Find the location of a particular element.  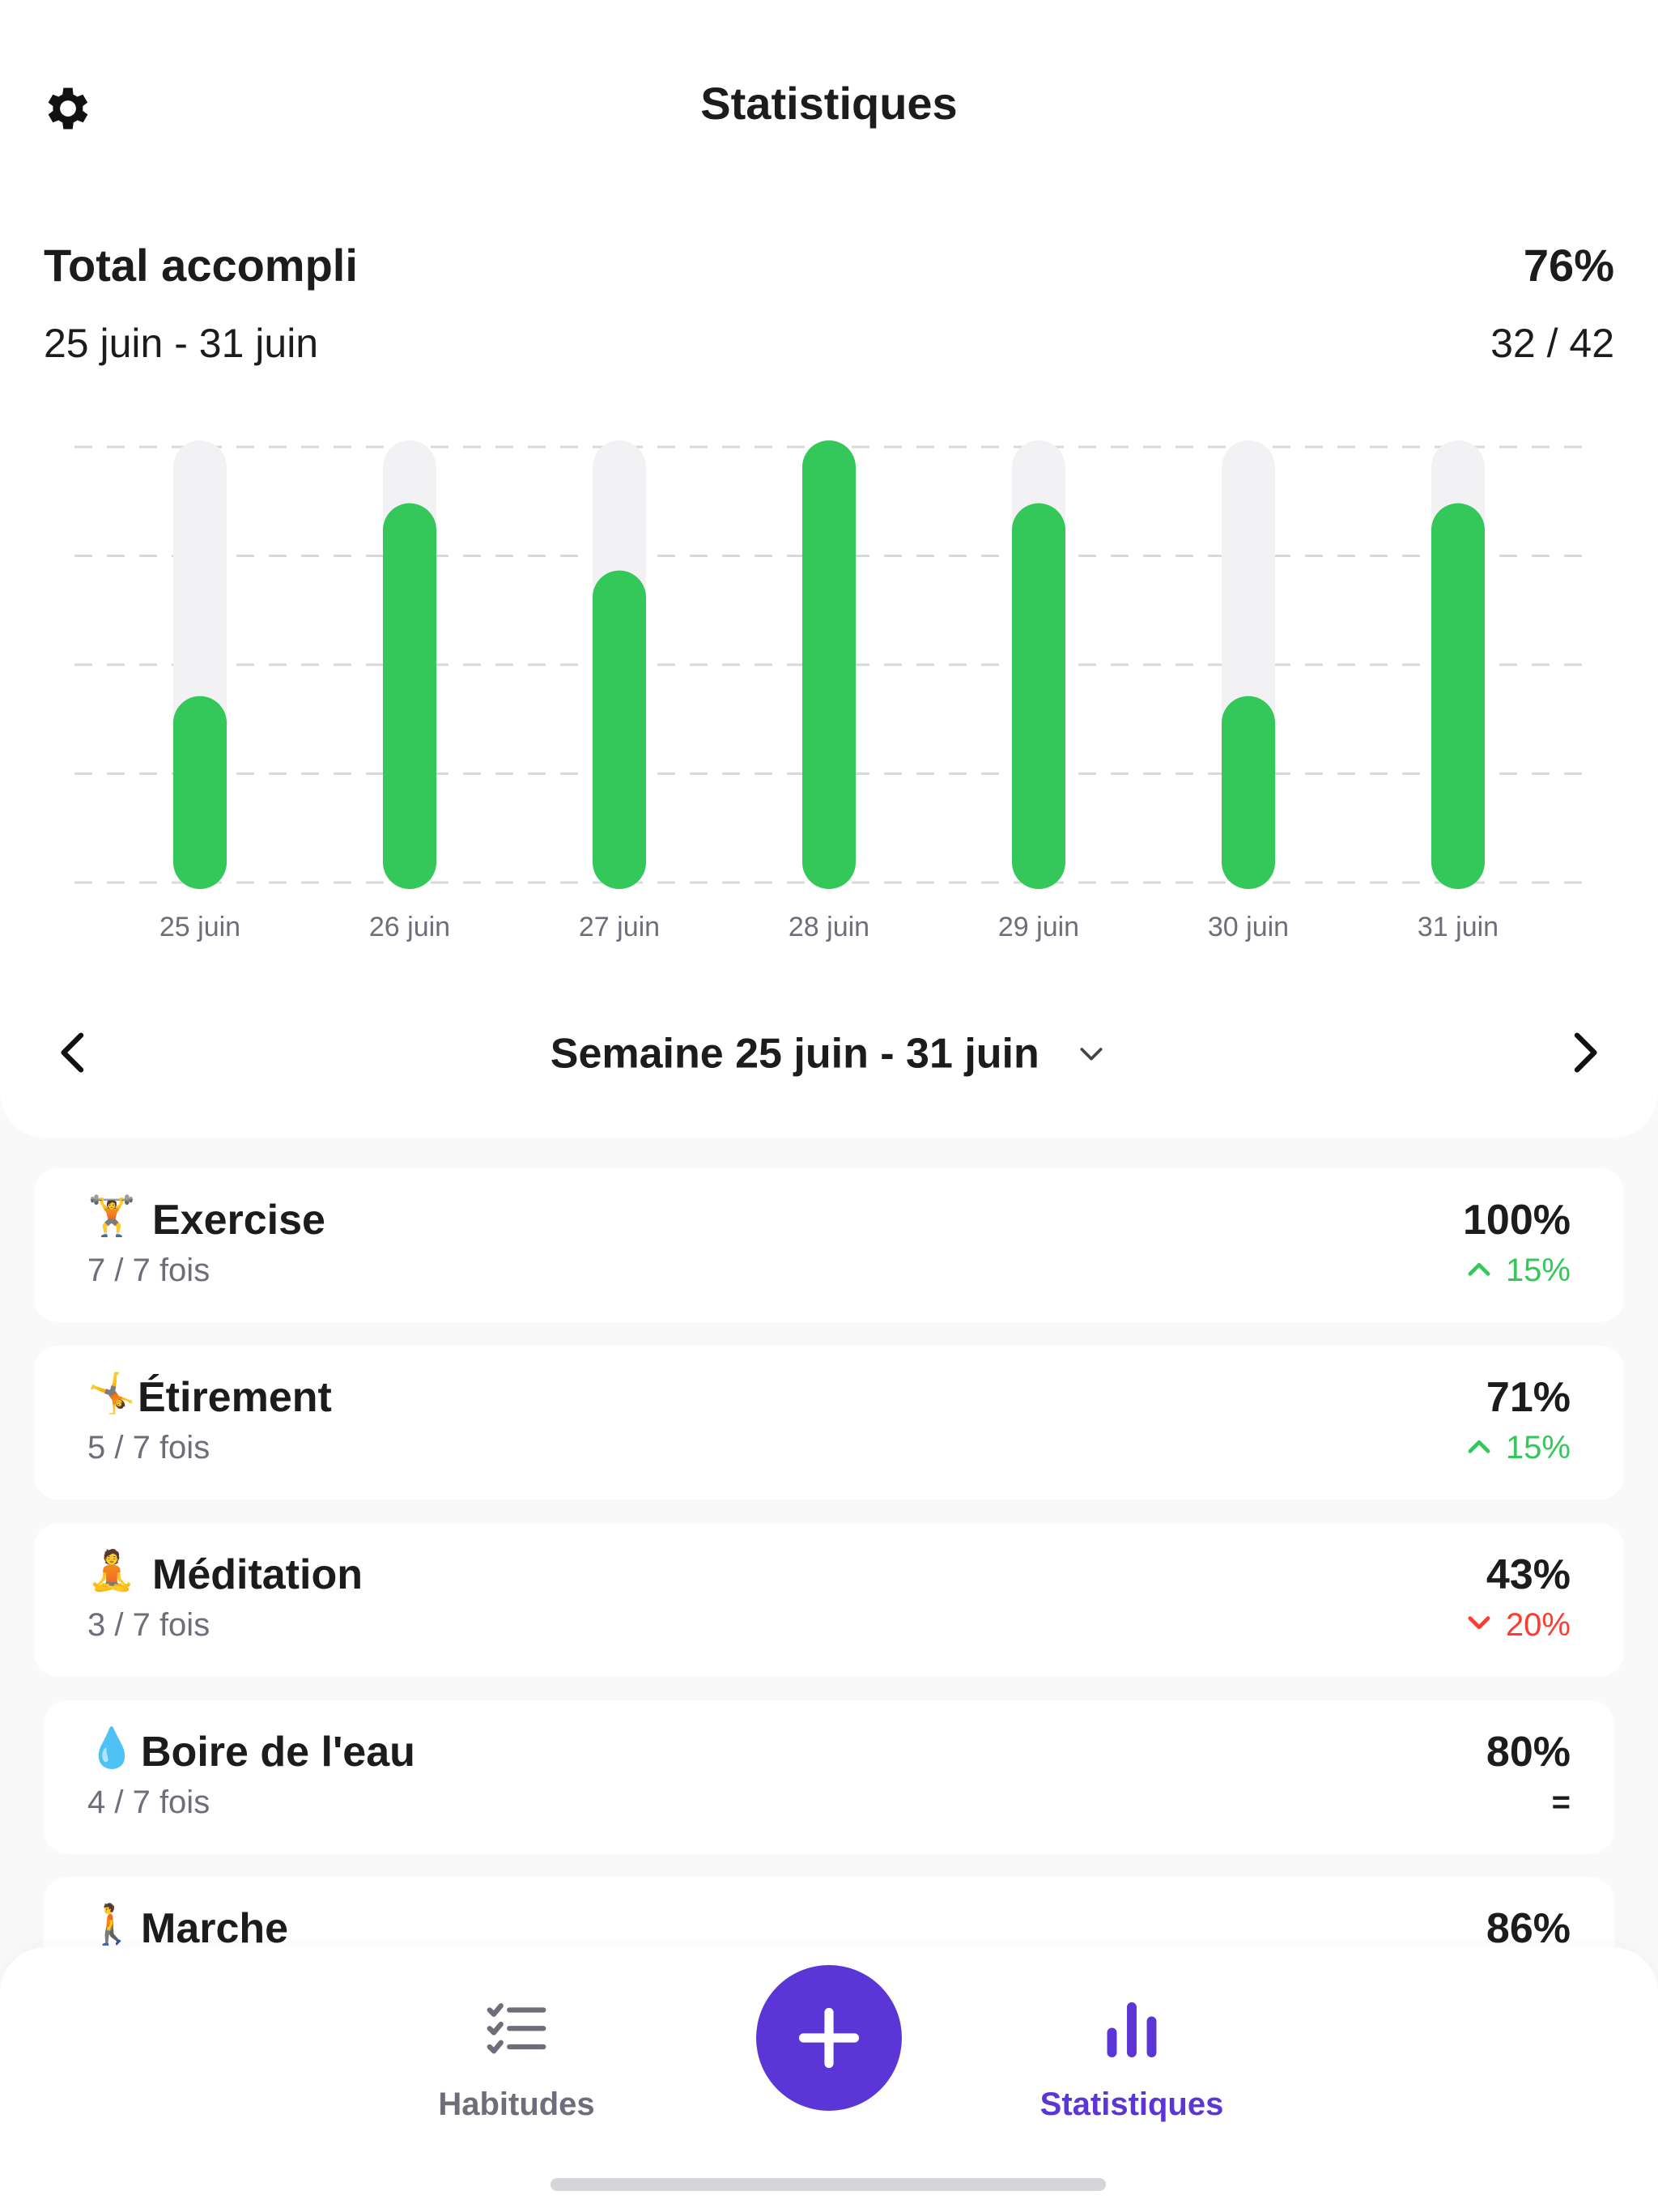

habit-trend: 20% is located at coordinates (1517, 1625).